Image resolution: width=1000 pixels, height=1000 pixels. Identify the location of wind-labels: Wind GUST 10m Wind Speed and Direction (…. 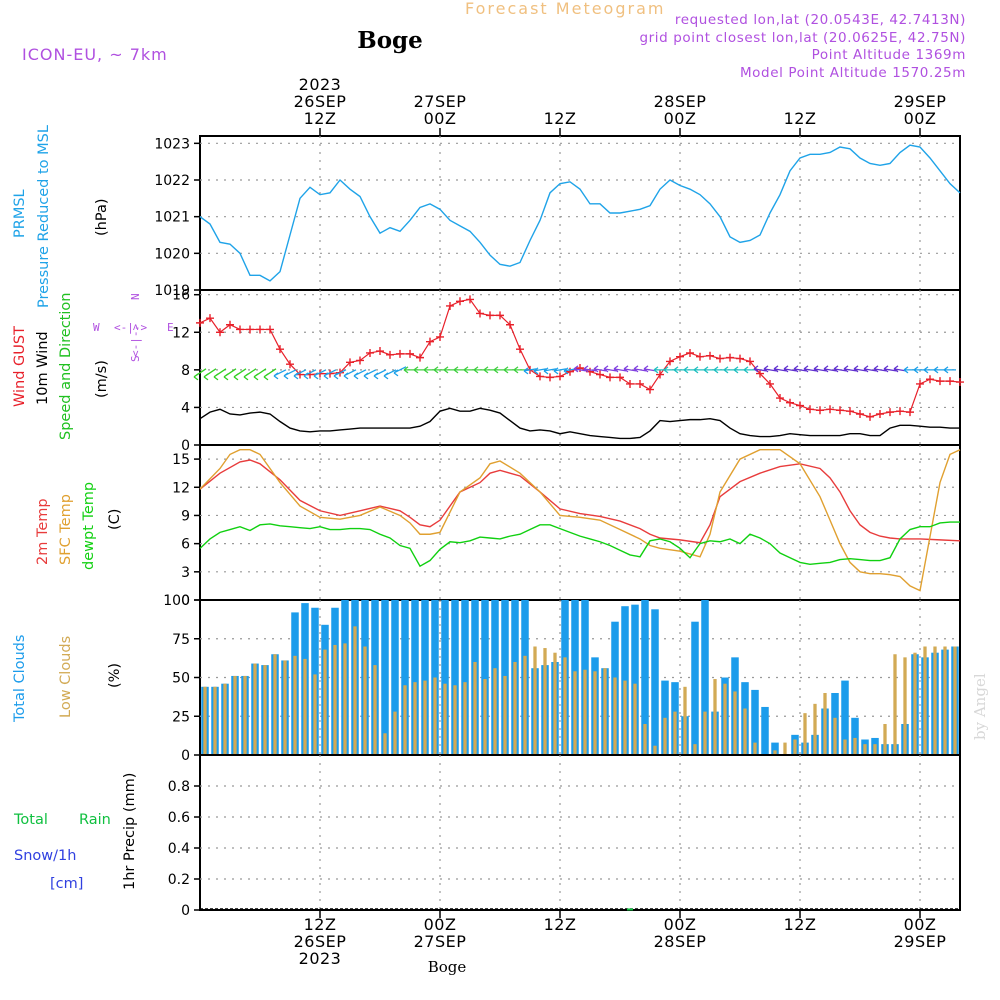
(61, 366).